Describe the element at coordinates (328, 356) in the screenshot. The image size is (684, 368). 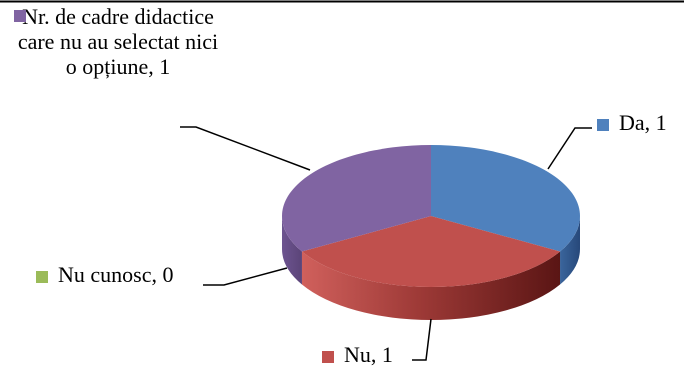
I see `legend-swatch-red` at that location.